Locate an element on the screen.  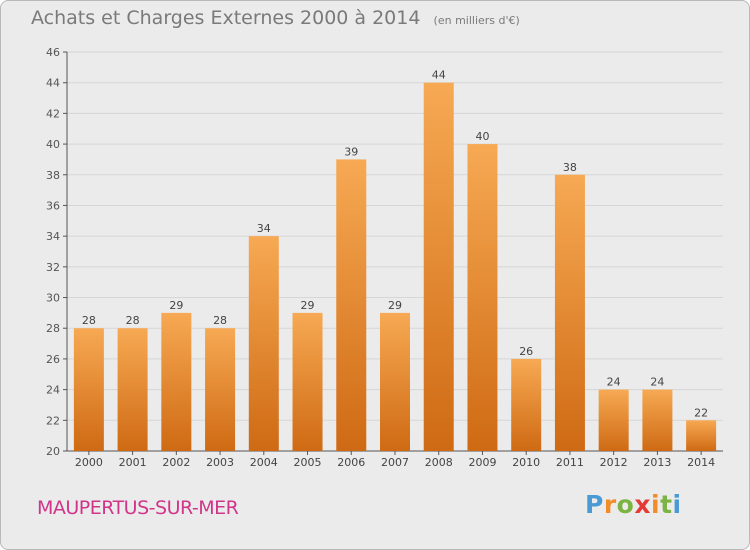
x-tick-label: 2011 is located at coordinates (570, 462).